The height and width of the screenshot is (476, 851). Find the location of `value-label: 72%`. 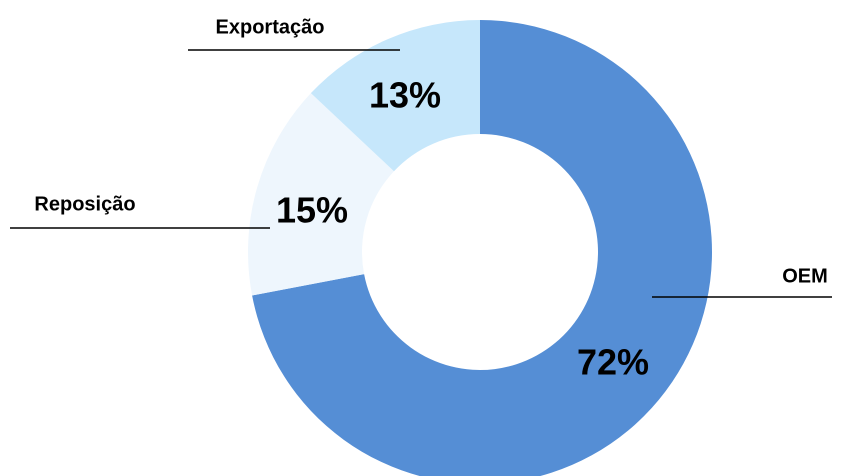

value-label: 72% is located at coordinates (613, 362).